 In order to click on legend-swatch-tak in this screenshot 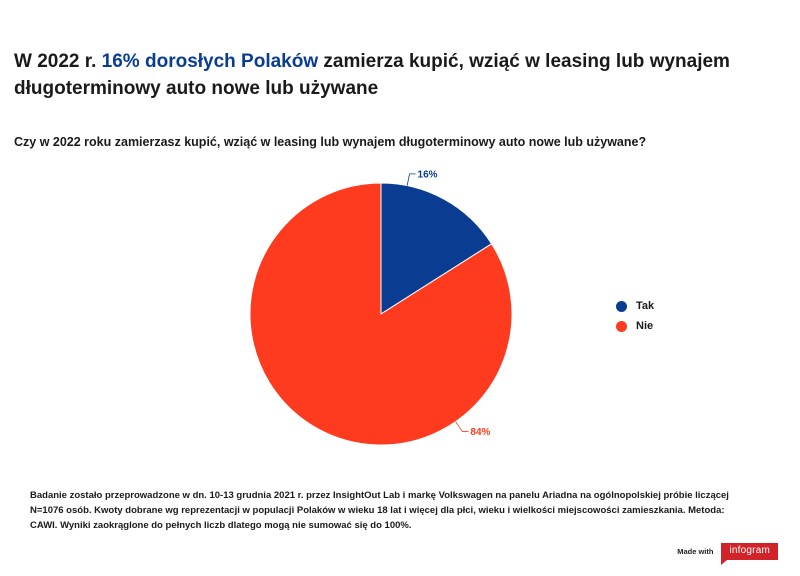, I will do `click(621, 306)`.